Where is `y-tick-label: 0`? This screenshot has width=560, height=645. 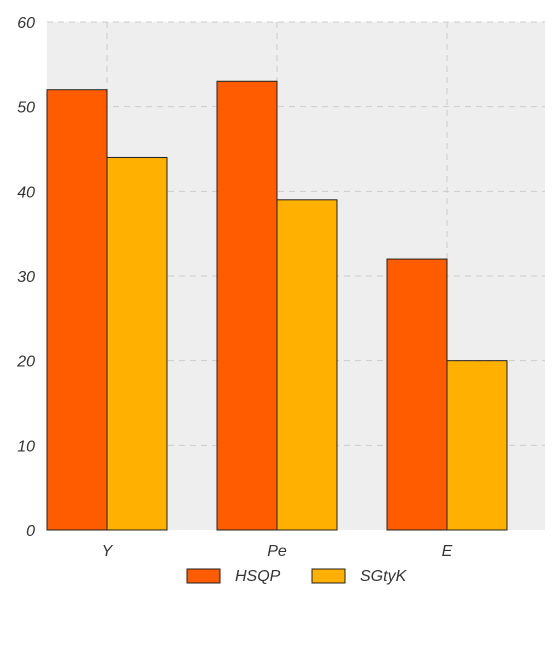 y-tick-label: 0 is located at coordinates (30, 531).